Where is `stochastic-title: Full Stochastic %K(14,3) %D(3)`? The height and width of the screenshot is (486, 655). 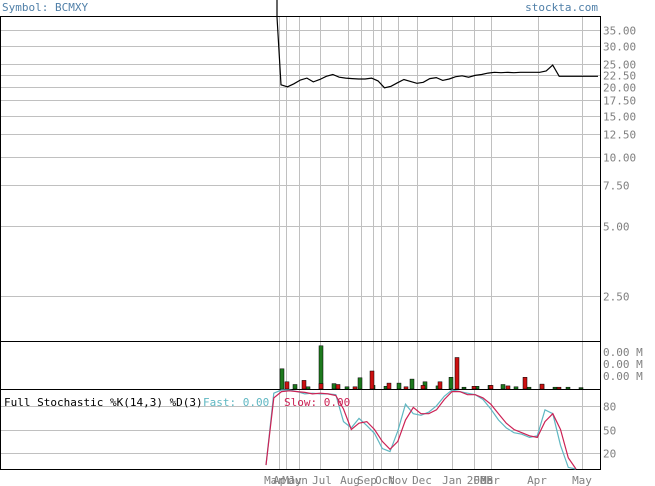 stochastic-title: Full Stochastic %K(14,3) %D(3) is located at coordinates (103, 402).